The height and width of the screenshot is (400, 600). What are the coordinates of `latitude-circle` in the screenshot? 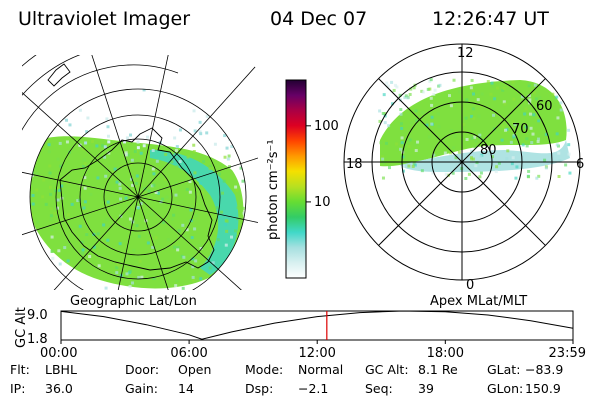 It's located at (138, 197).